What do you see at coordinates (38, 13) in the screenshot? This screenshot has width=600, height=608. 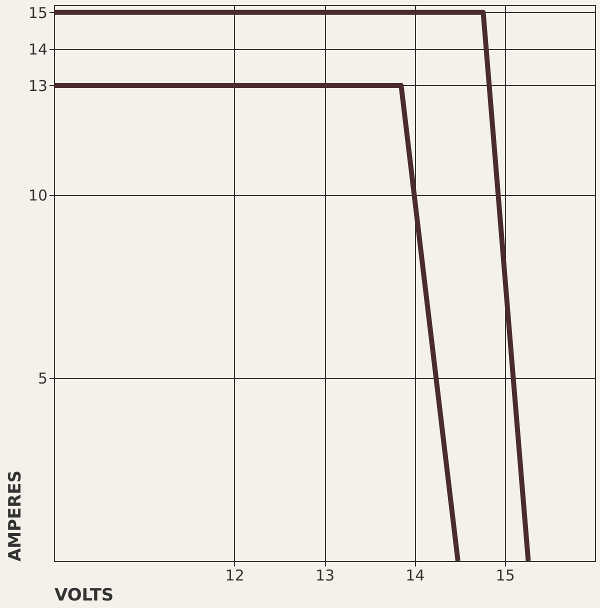 I see `y-tick-label: 15` at bounding box center [38, 13].